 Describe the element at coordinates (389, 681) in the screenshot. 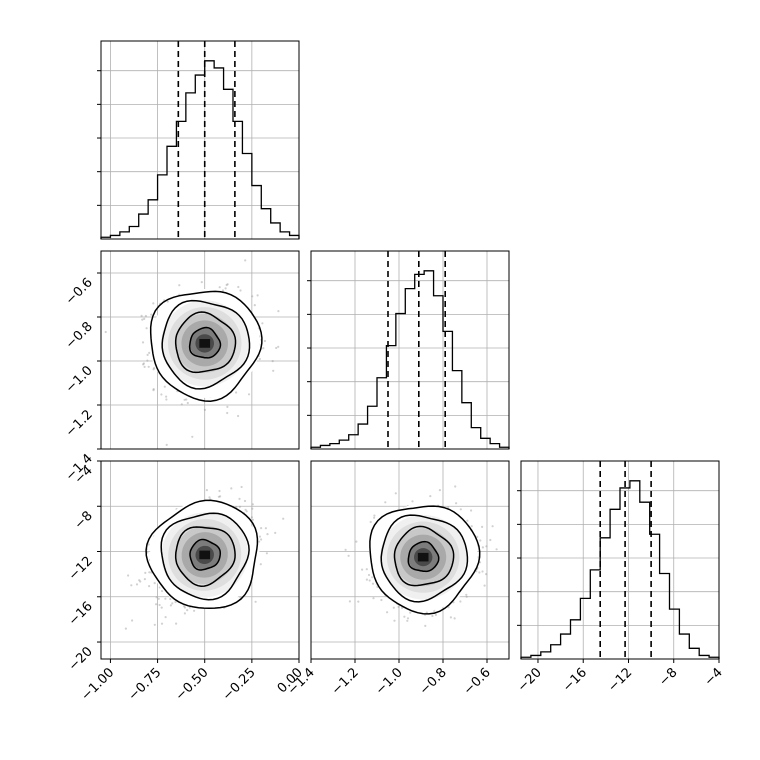

I see `xtick-label-1-2: −1.0` at that location.